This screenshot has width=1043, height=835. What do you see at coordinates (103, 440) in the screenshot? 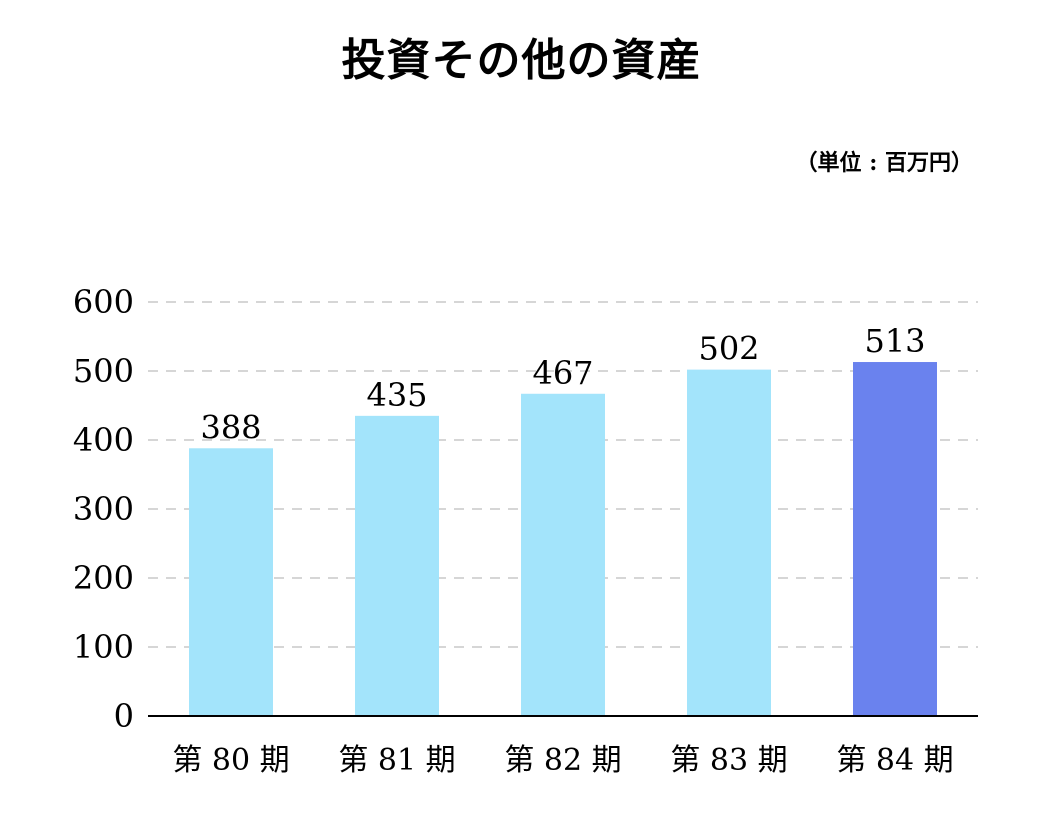
I see `y-tick-label-400: 400` at bounding box center [103, 440].